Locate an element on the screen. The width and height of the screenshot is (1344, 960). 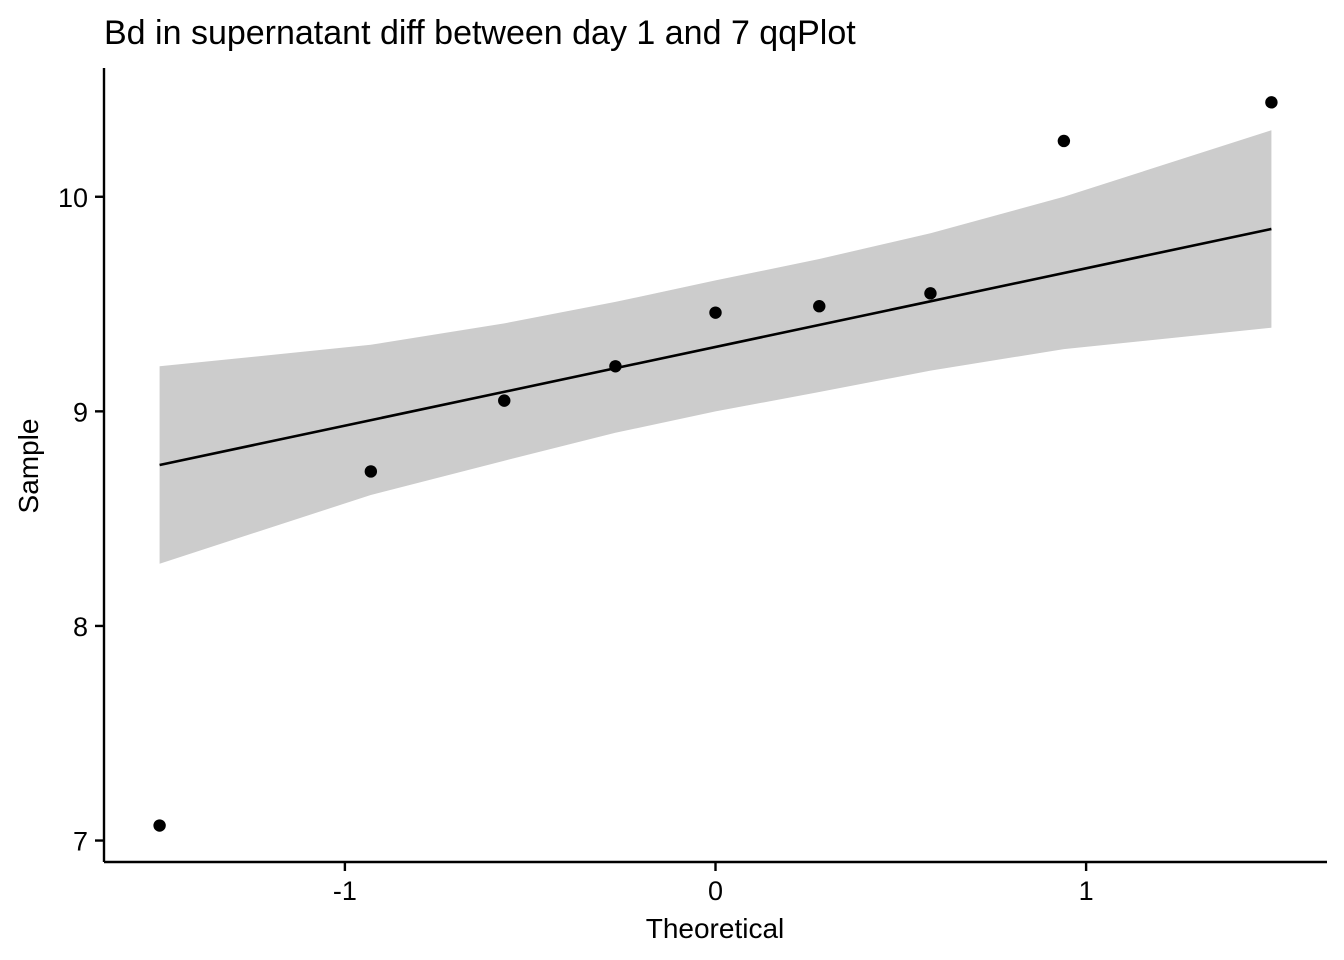
y-axis-ticks: 7 8 9 10 is located at coordinates (81, 520).